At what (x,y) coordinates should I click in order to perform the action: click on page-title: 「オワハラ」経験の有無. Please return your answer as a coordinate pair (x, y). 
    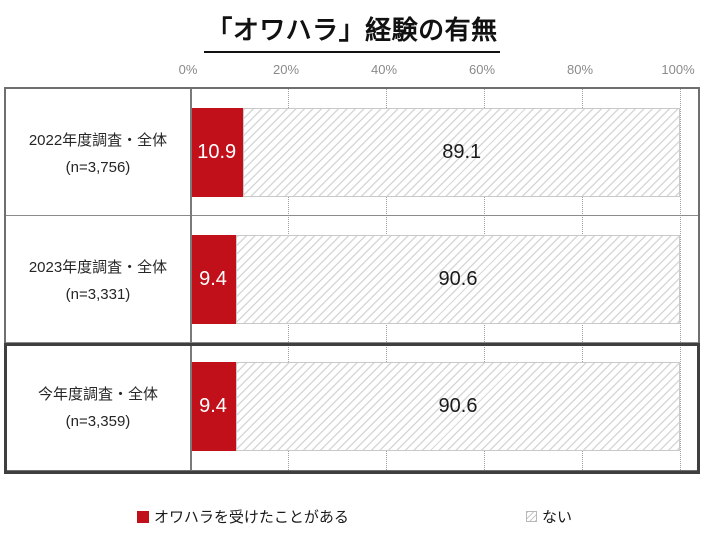
    Looking at the image, I should click on (352, 31).